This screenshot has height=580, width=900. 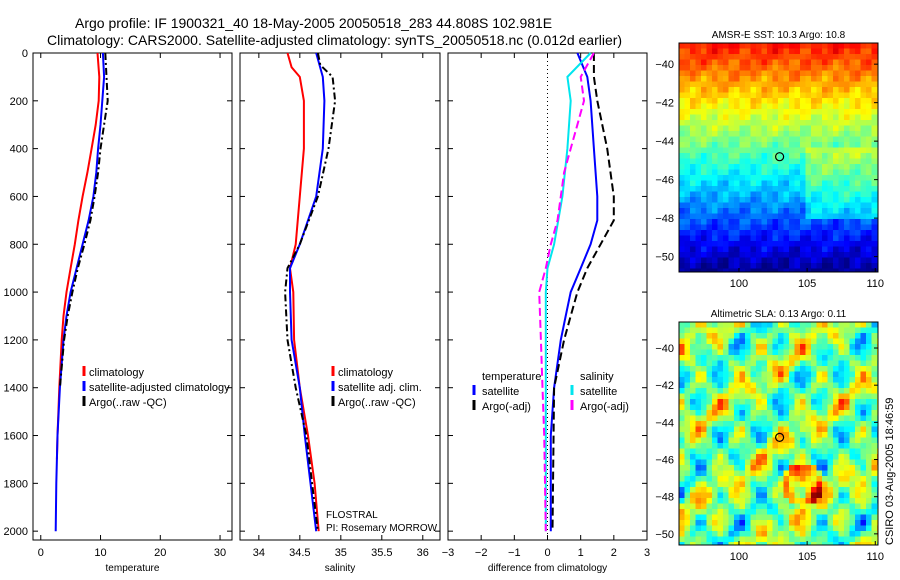 I want to click on x-tick-label: 36, so click(x=423, y=553).